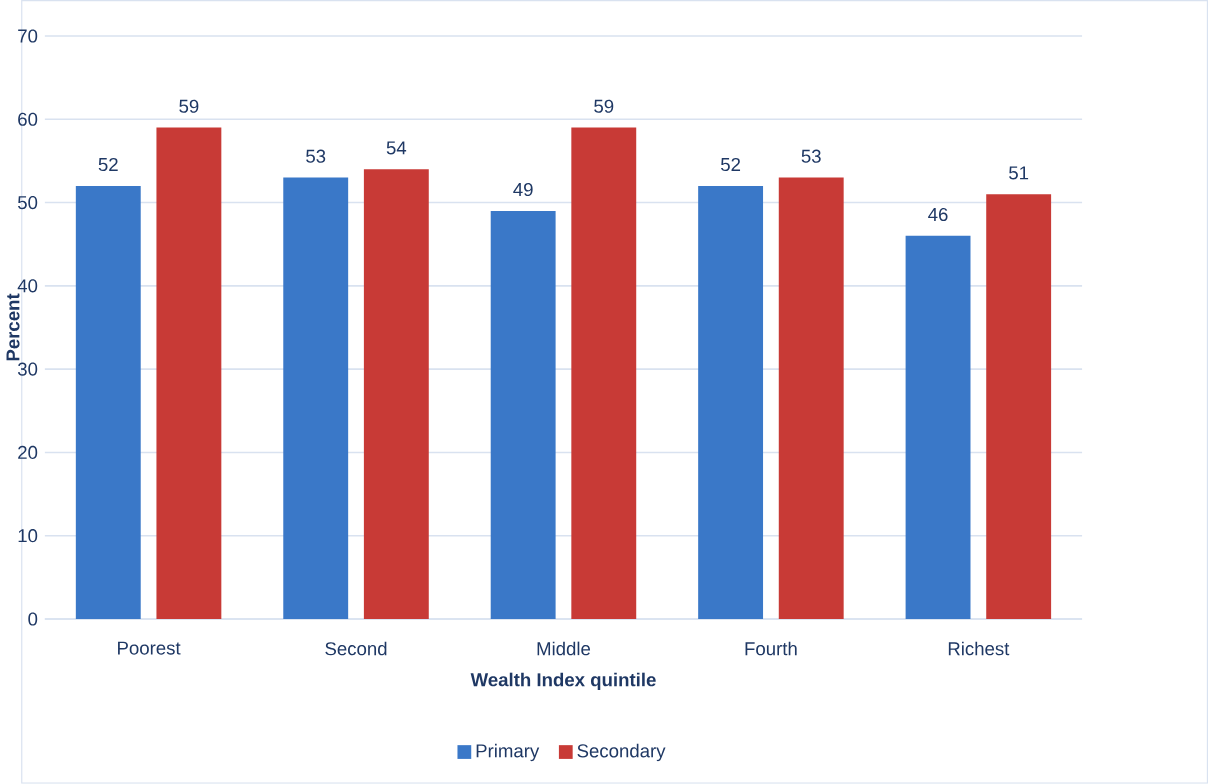  What do you see at coordinates (27, 286) in the screenshot?
I see `y-tick-label: 40` at bounding box center [27, 286].